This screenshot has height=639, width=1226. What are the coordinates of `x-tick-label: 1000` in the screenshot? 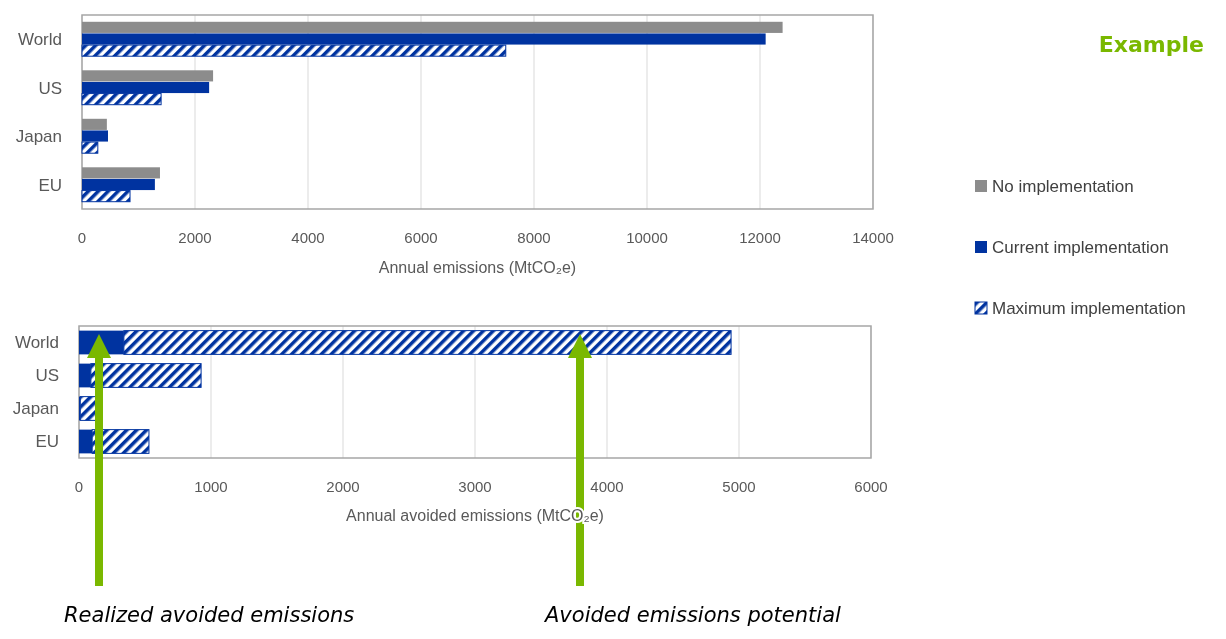 It's located at (211, 486).